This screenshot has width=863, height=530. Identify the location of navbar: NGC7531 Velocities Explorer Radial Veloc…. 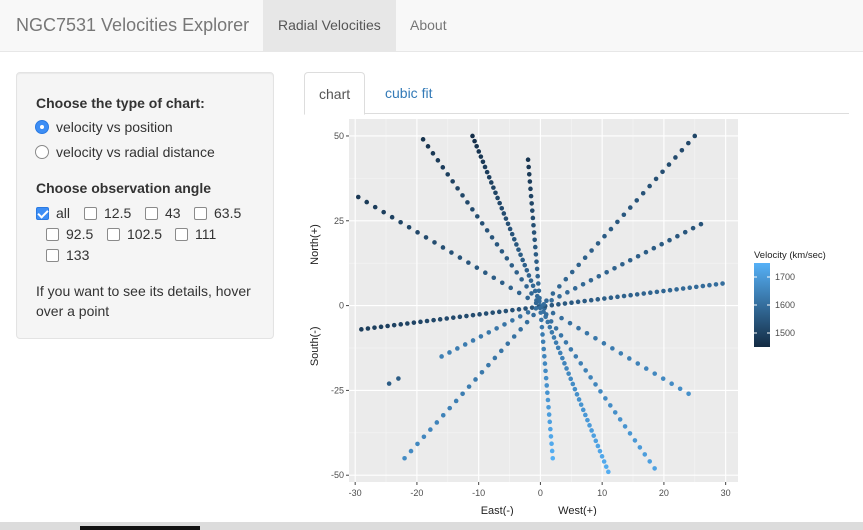
(431, 26).